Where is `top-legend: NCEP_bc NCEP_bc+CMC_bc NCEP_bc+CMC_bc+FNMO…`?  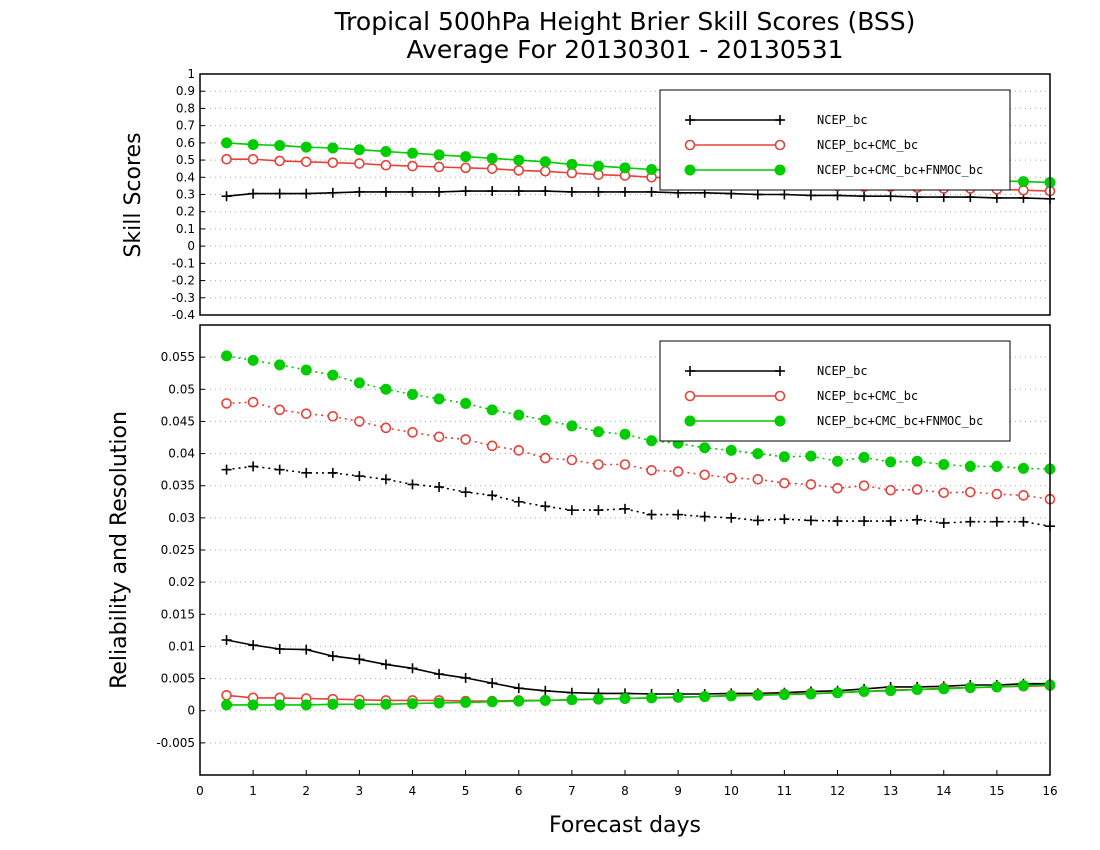 top-legend: NCEP_bc NCEP_bc+CMC_bc NCEP_bc+CMC_bc+FNMO… is located at coordinates (835, 140).